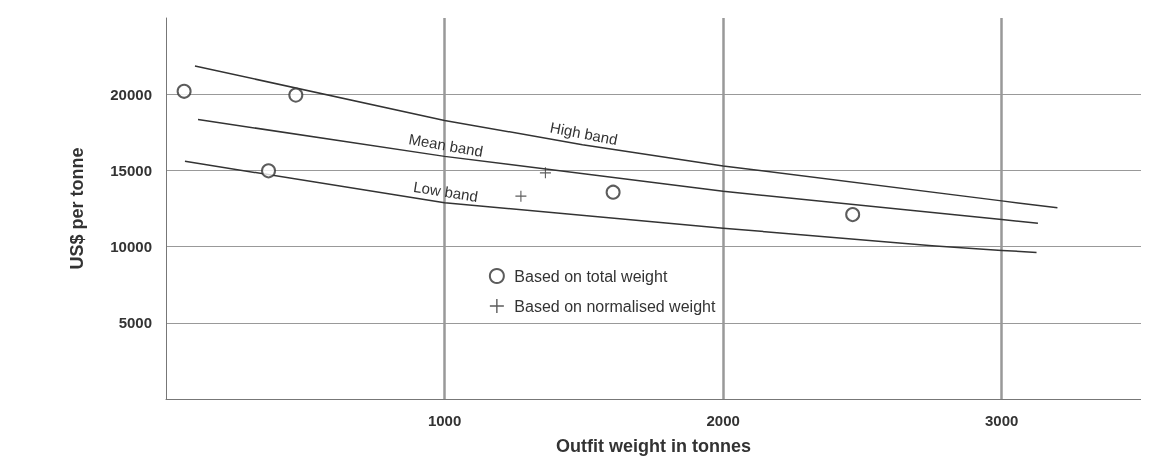 This screenshot has height=475, width=1149. I want to click on y-tick-label: 15000, so click(131, 170).